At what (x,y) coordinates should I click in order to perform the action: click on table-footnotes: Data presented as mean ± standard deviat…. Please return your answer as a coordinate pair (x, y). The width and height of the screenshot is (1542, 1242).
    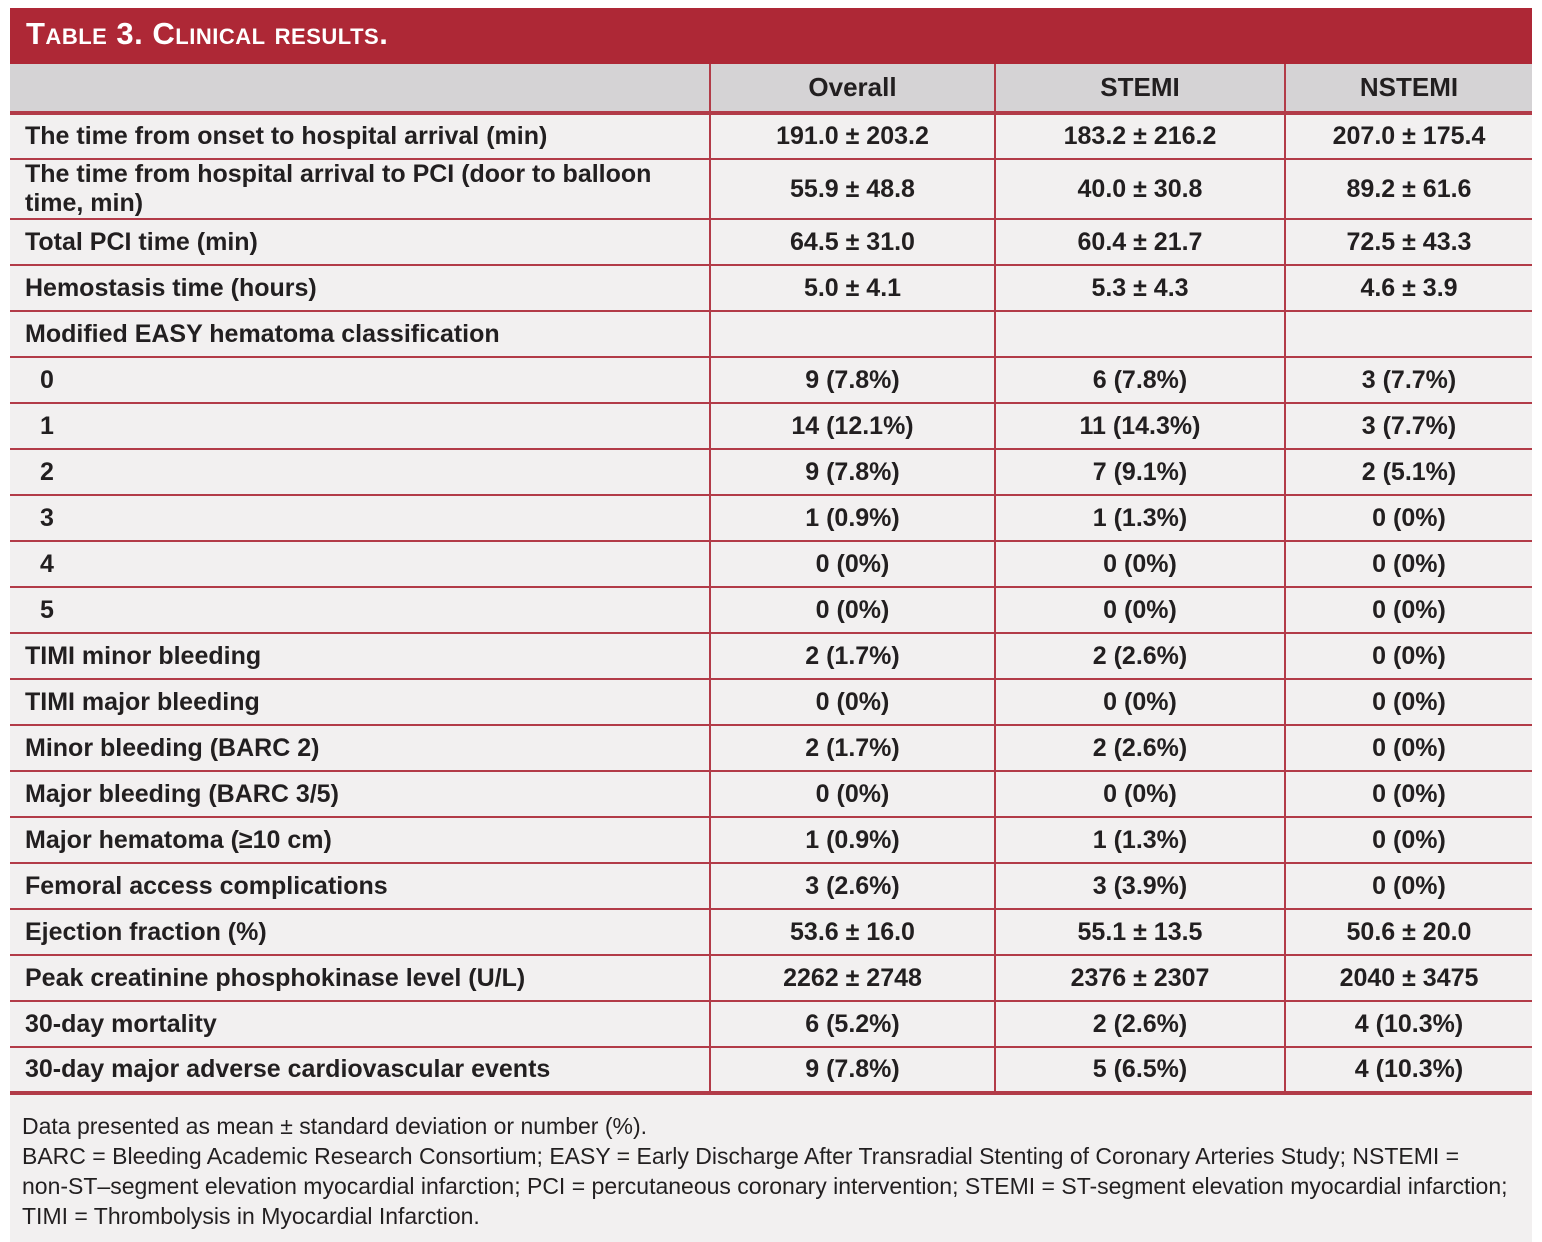
    Looking at the image, I should click on (771, 1168).